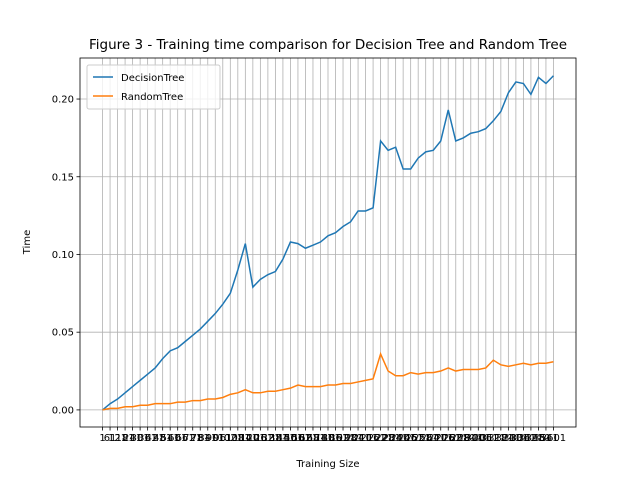 Image resolution: width=640 pixels, height=480 pixels. I want to click on x-tick-label: 1021, so click(230, 438).